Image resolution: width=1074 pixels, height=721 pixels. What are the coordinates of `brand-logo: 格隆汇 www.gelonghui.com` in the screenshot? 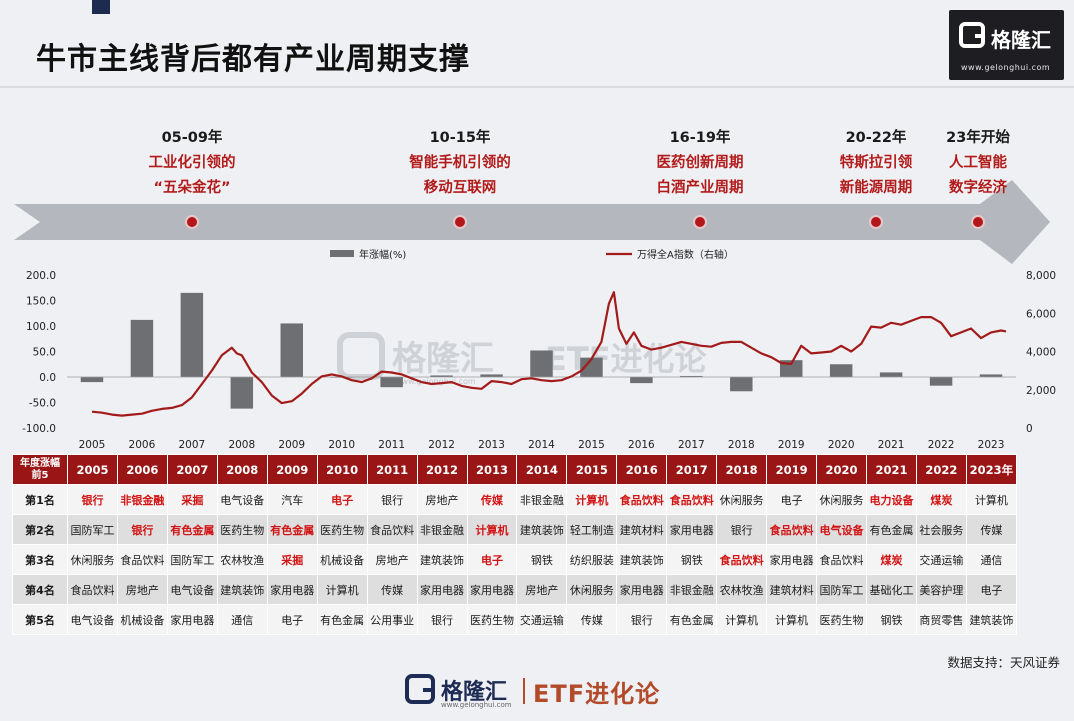 It's located at (1006, 45).